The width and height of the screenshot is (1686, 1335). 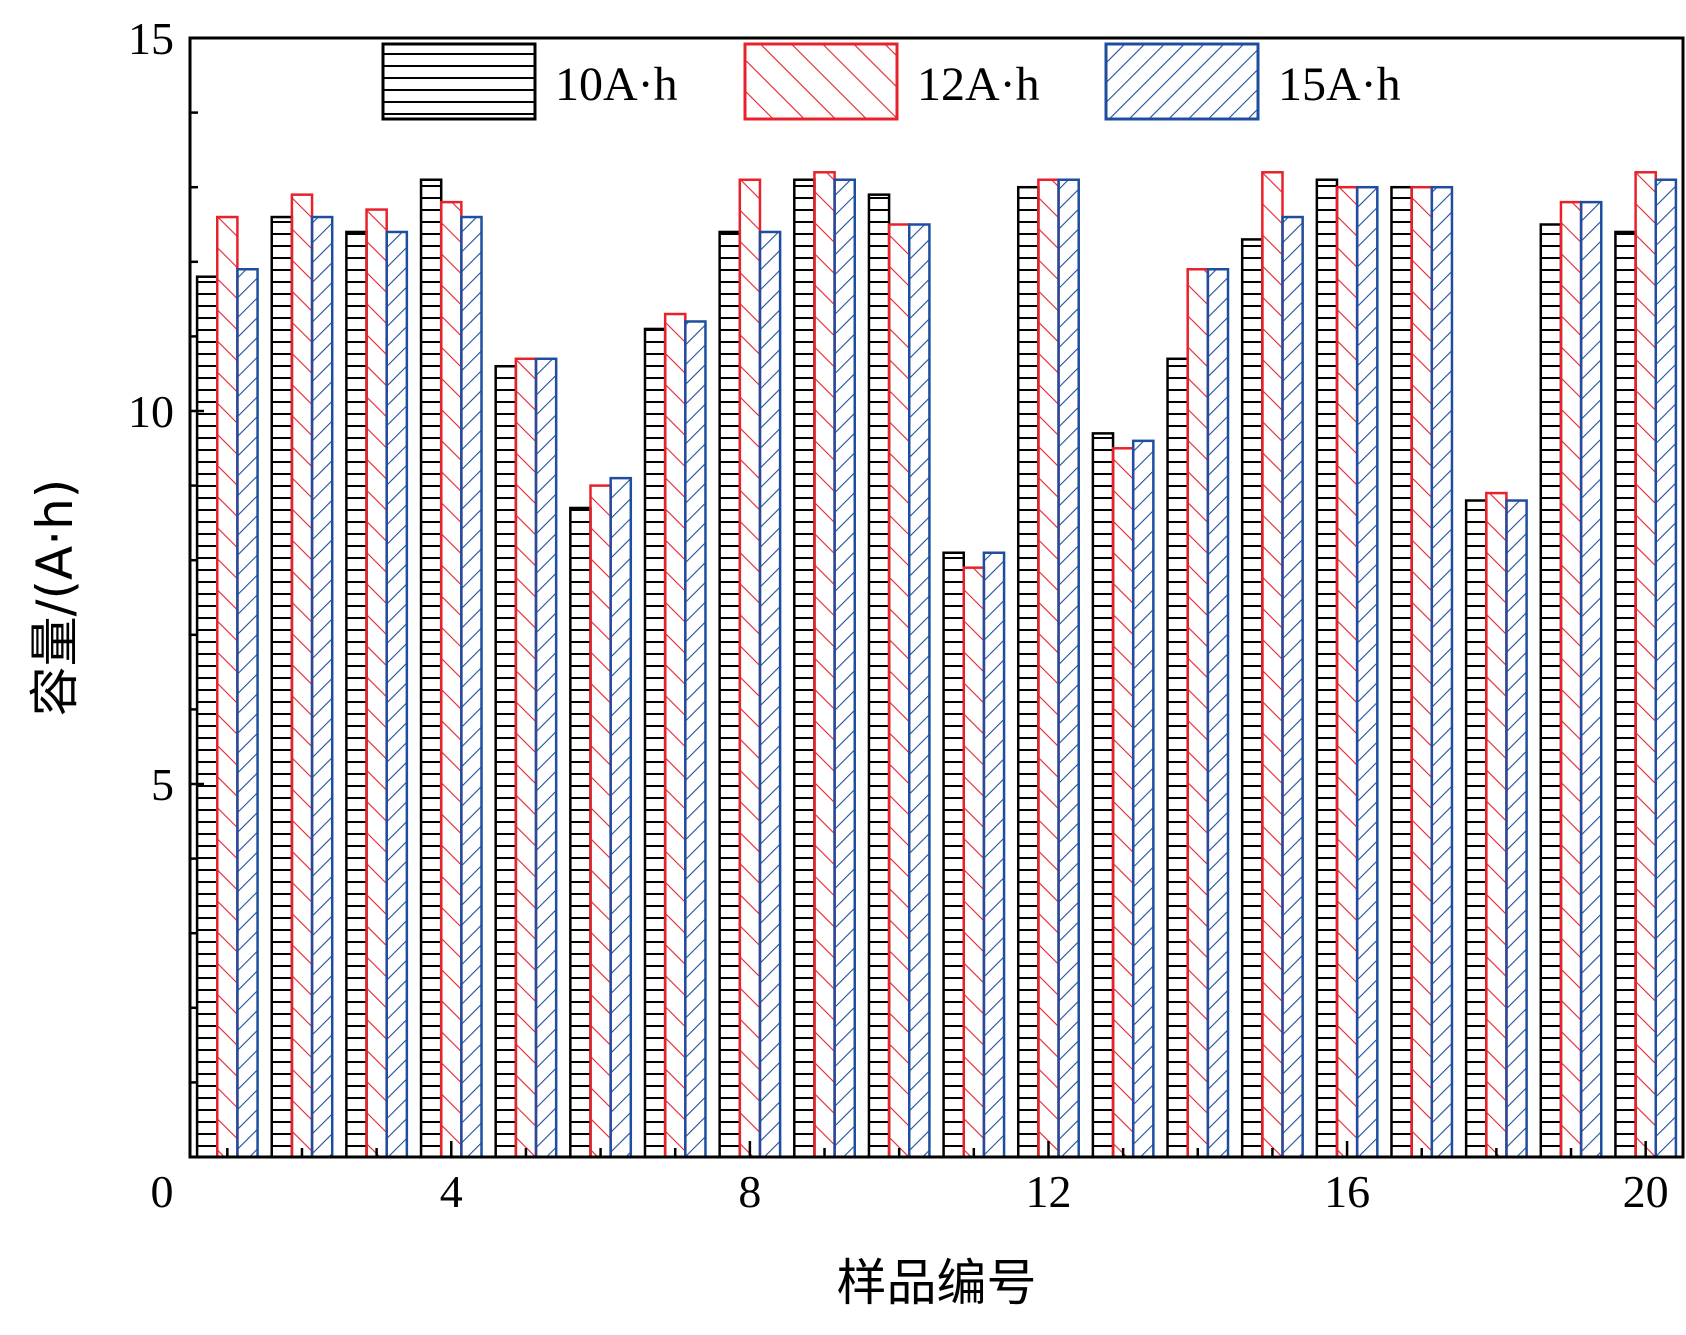 I want to click on bar-12A·h-sample-8, so click(x=750, y=668).